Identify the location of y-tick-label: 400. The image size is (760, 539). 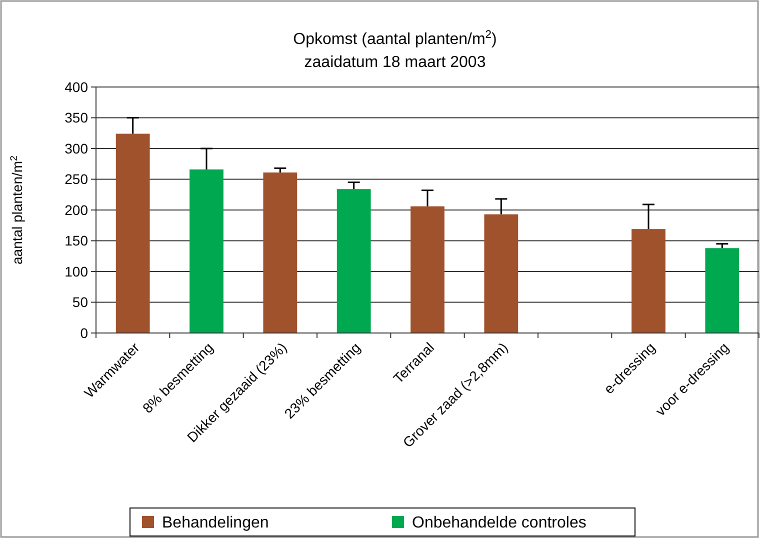
(76, 86).